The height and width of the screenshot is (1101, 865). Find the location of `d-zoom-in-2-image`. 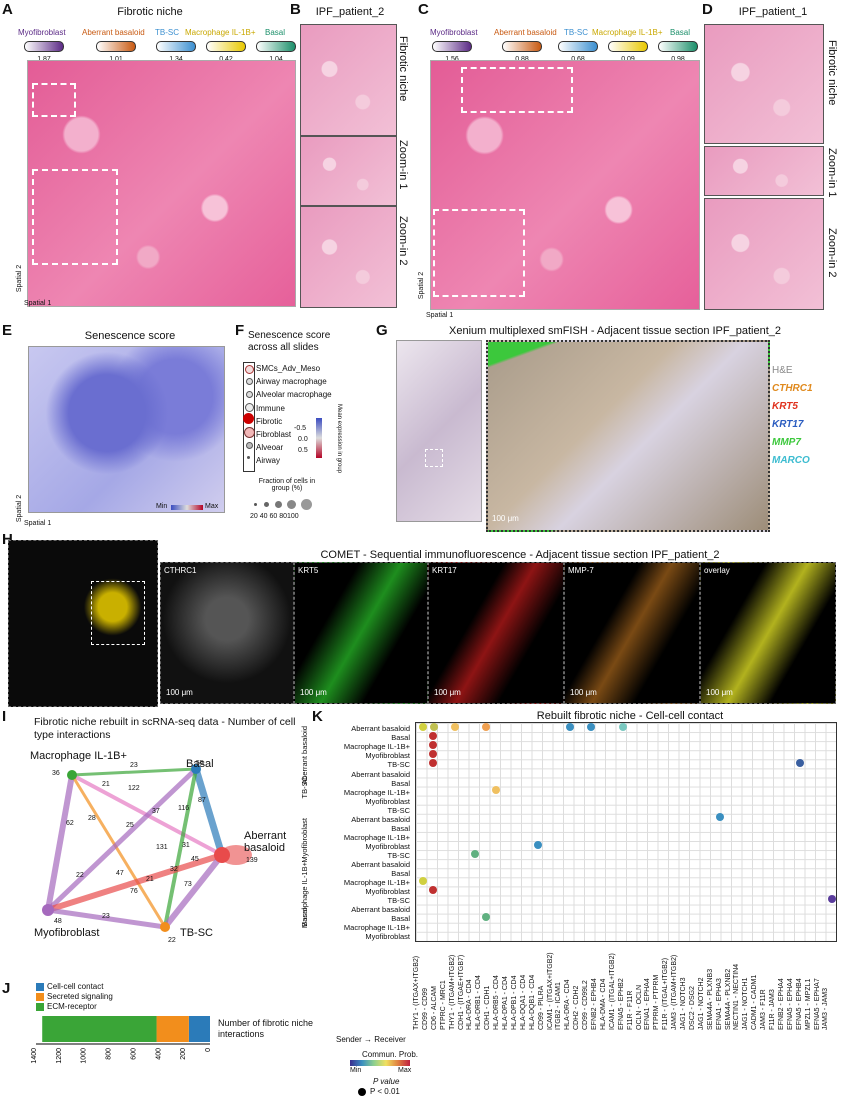

d-zoom-in-2-image is located at coordinates (764, 254).